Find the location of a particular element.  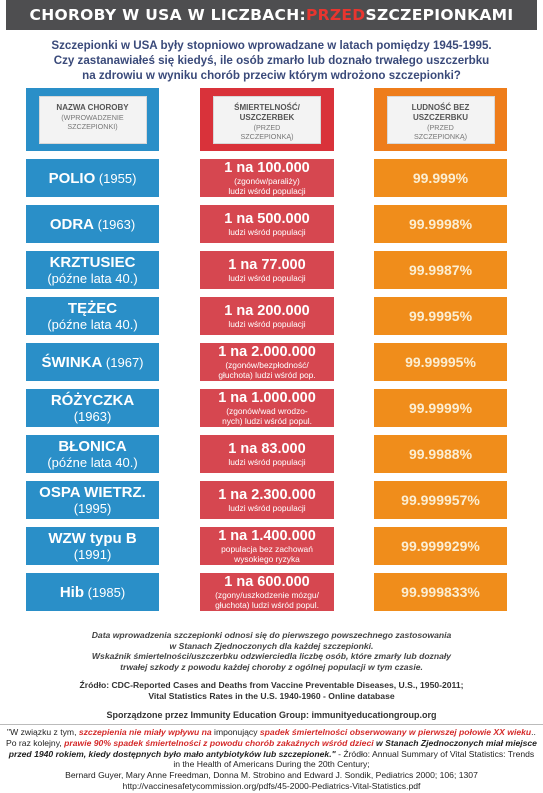

vaccine-year: (1955) is located at coordinates (116, 178).